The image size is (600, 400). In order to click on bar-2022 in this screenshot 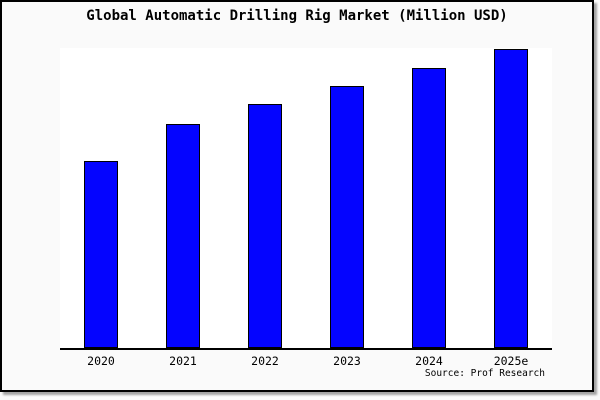, I will do `click(265, 226)`.